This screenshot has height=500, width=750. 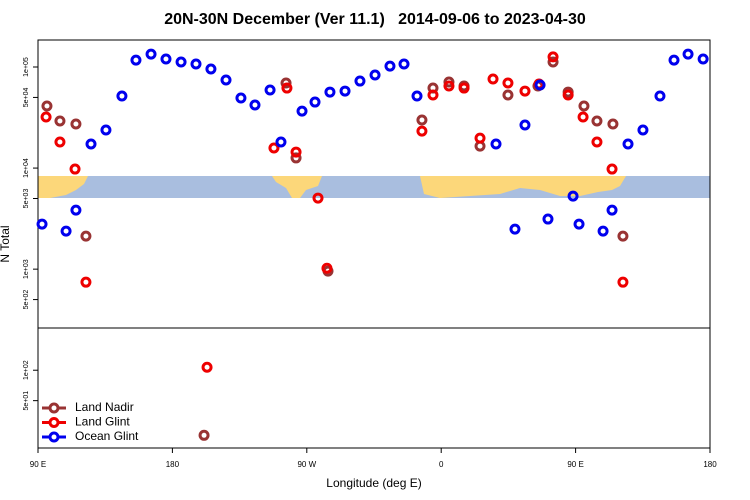 I want to click on y-tick-label: 5e+04, so click(x=26, y=97).